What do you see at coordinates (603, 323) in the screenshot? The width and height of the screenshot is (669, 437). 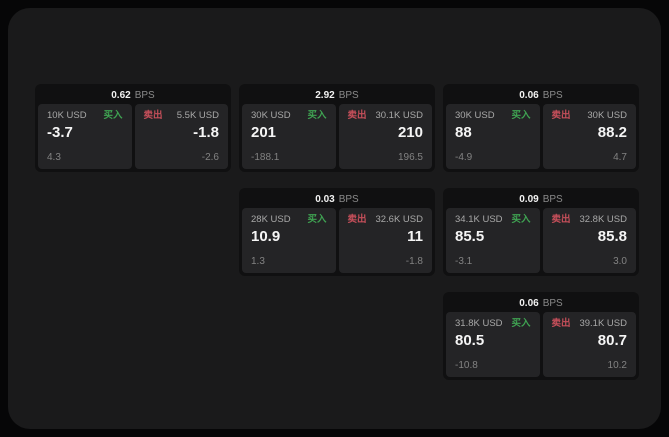 I see `sell-notional-amount: 39.1K USD` at bounding box center [603, 323].